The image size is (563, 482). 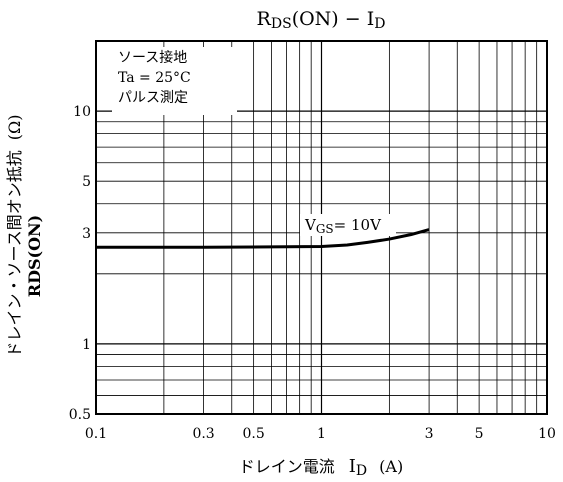 I want to click on chart-title: RDS(ON) − ID, so click(x=321, y=20).